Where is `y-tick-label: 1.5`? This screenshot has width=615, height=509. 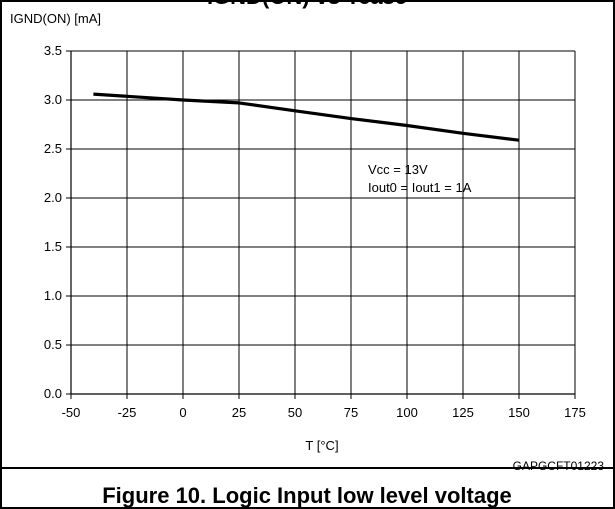 y-tick-label: 1.5 is located at coordinates (53, 246).